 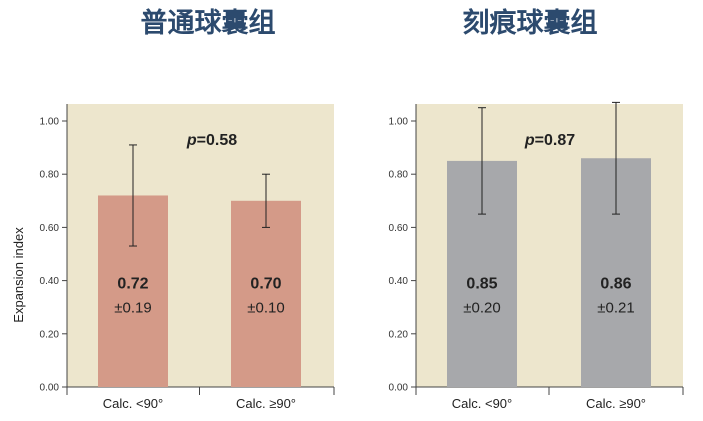 I want to click on data-label: 0.85, so click(x=481, y=284).